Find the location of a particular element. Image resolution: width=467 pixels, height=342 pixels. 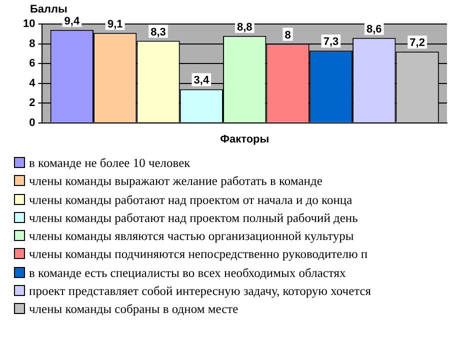

legend-label: в команде есть специалисты во всех необходимых областях is located at coordinates (187, 273).